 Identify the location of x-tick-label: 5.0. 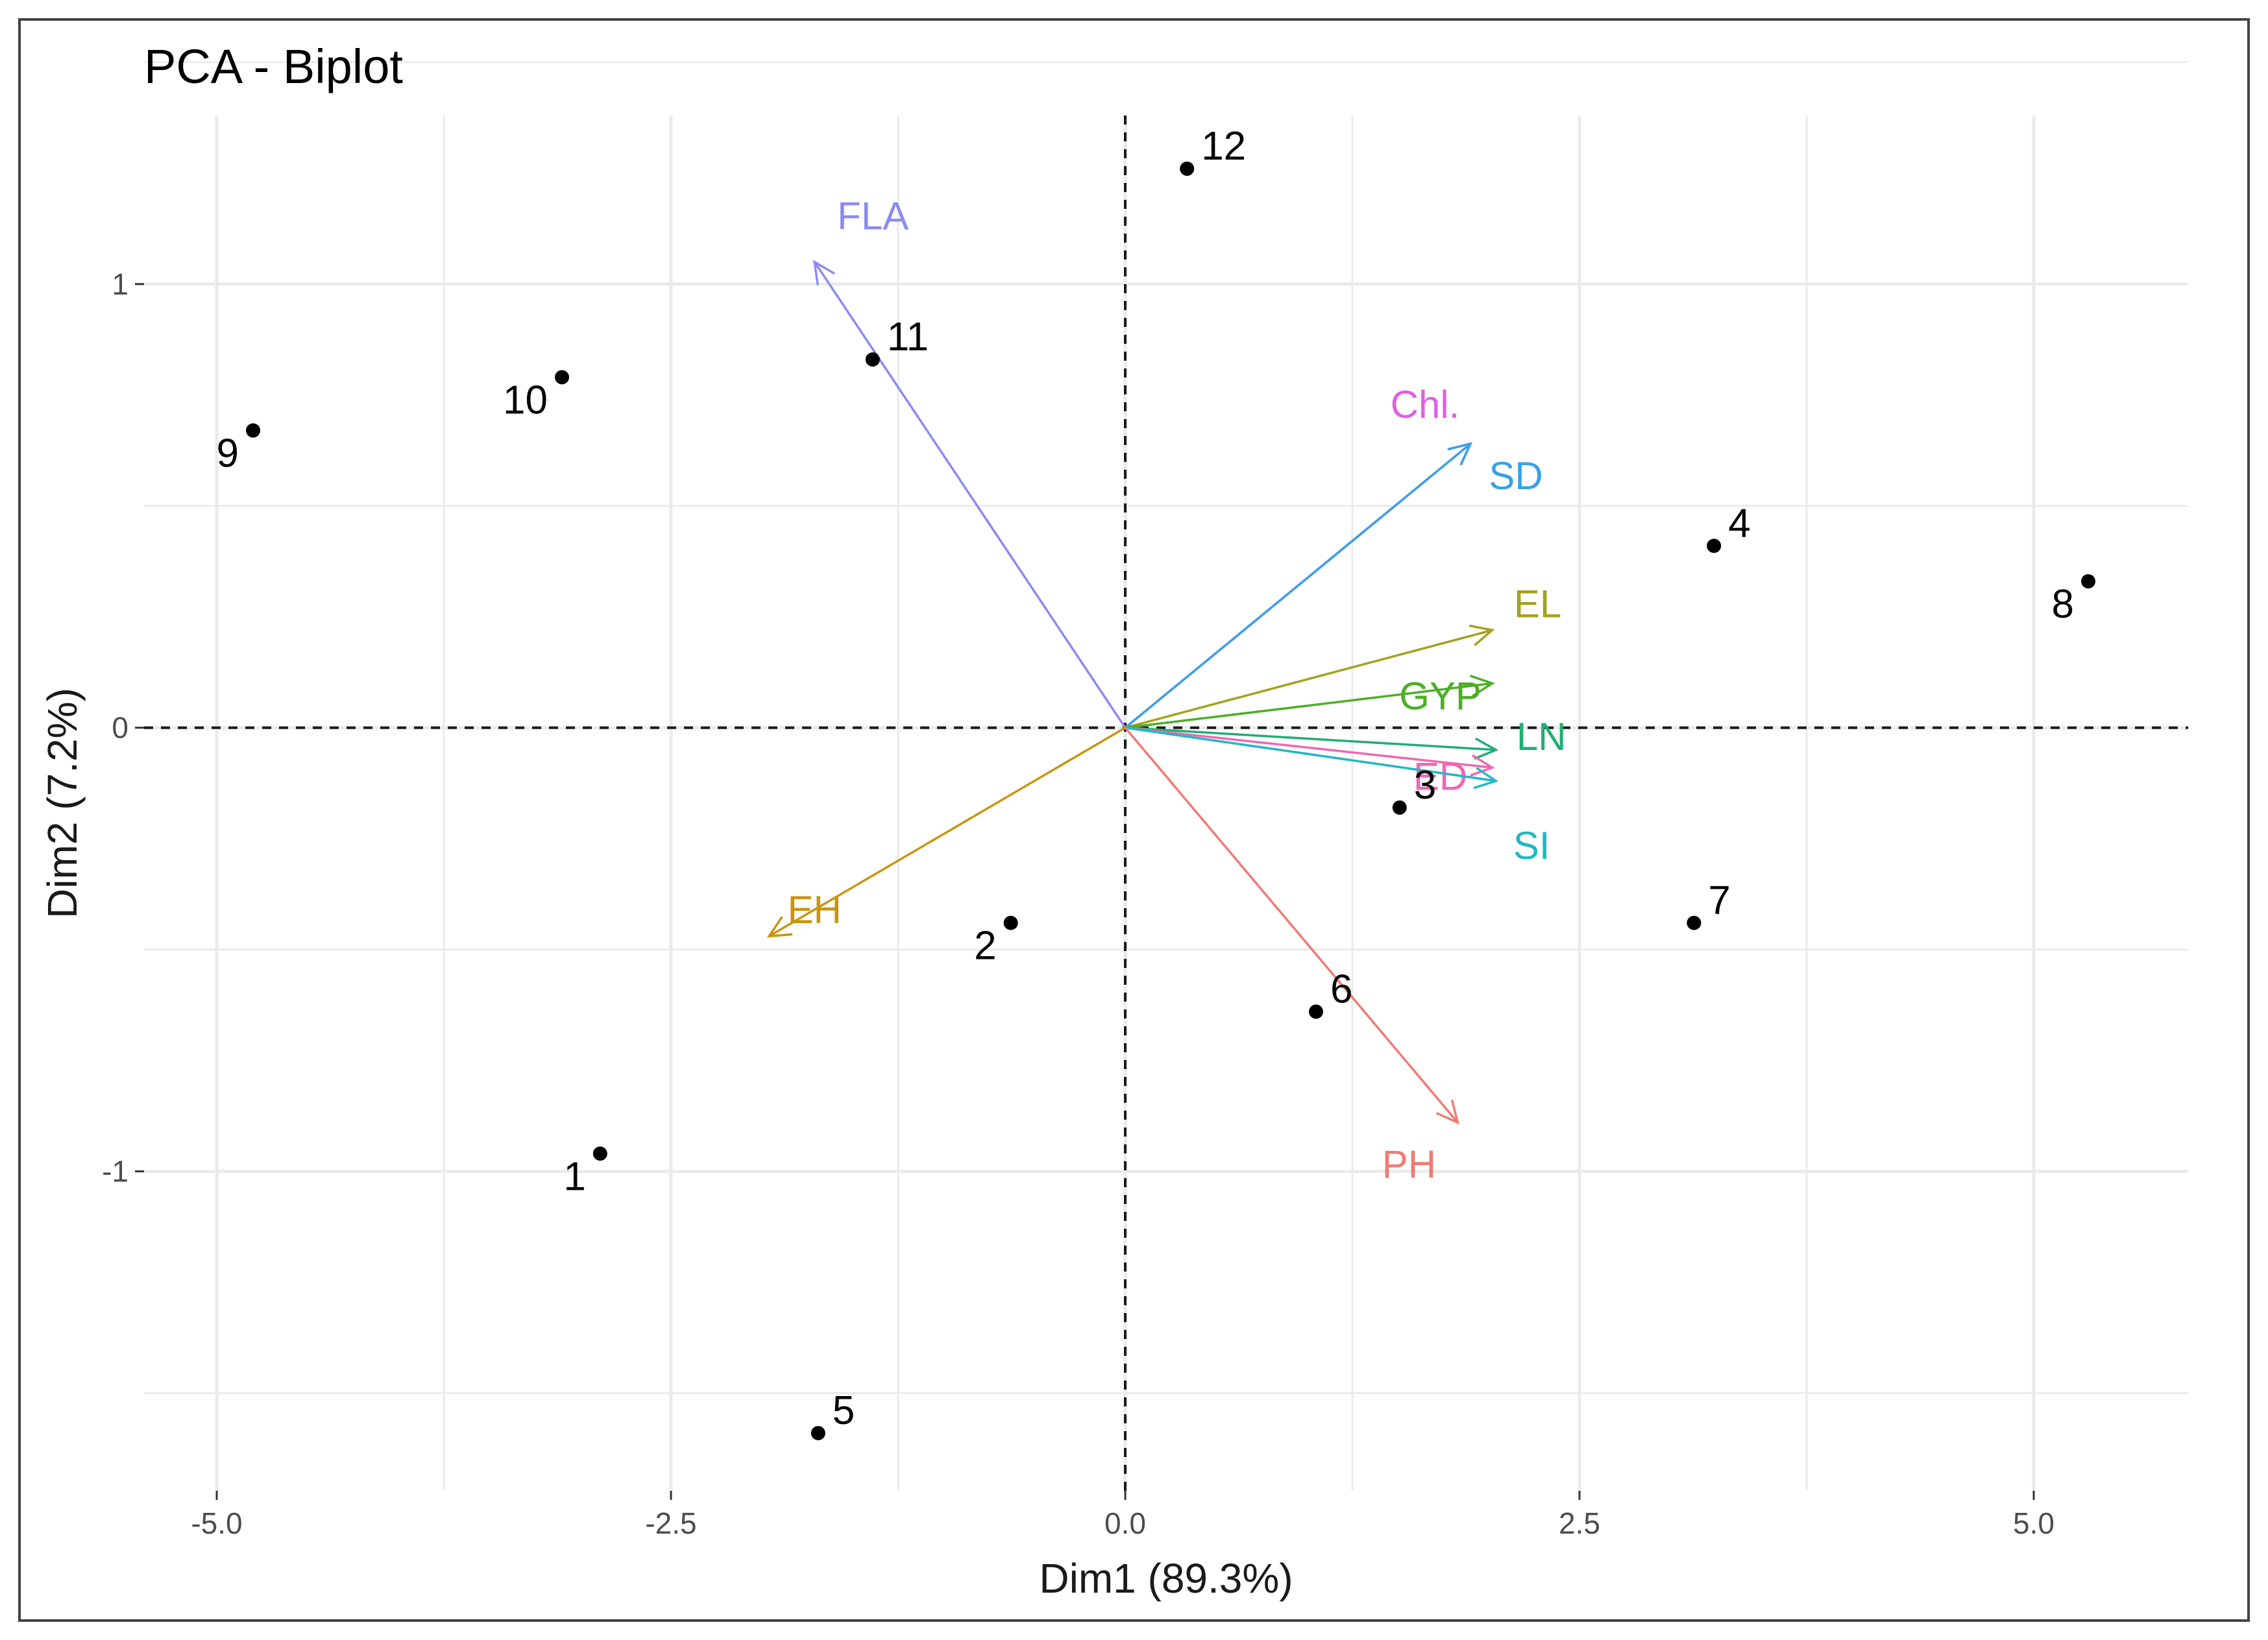
(2034, 1523).